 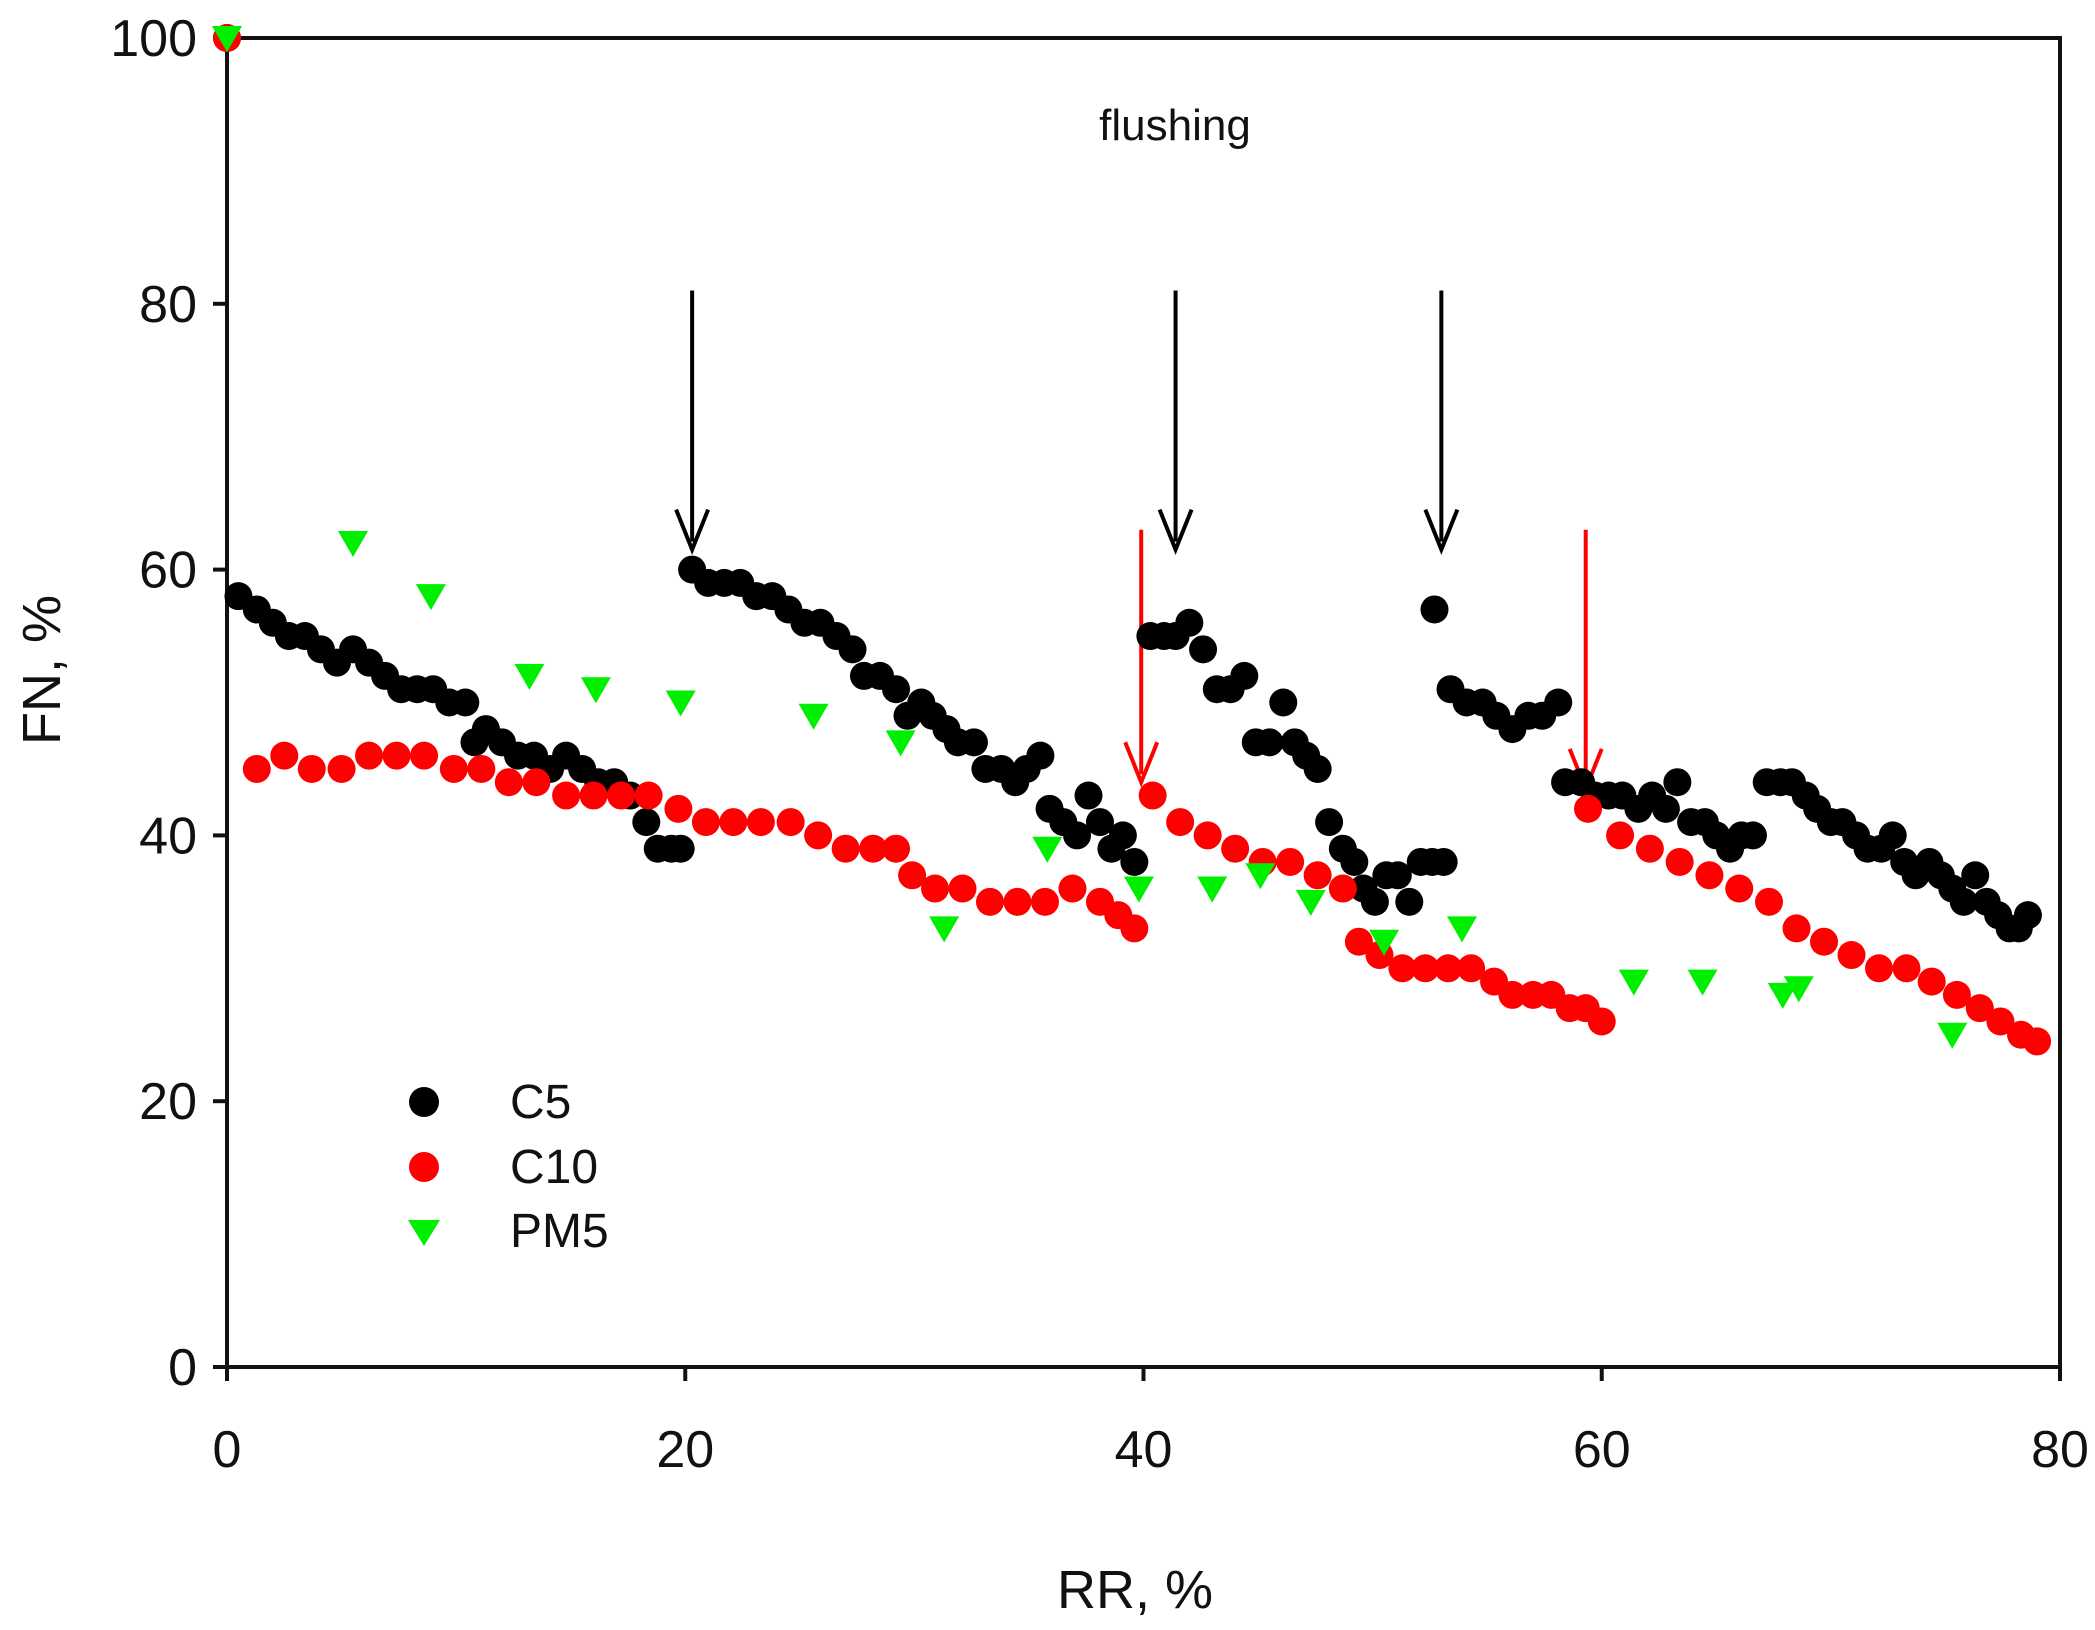 I want to click on x-tick-label: 80, so click(x=2060, y=1450).